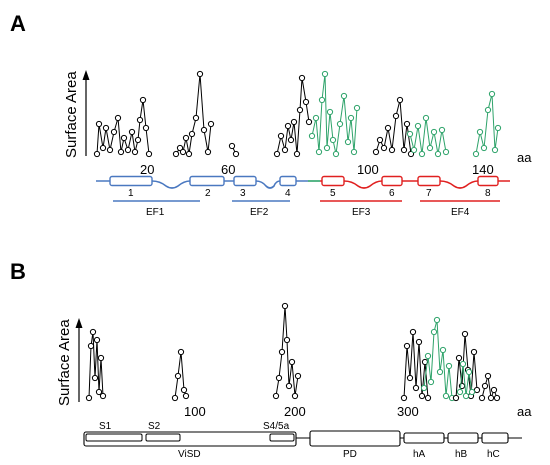 The width and height of the screenshot is (550, 465). Describe the element at coordinates (276, 426) in the screenshot. I see `s45a-label: S4/5a` at that location.